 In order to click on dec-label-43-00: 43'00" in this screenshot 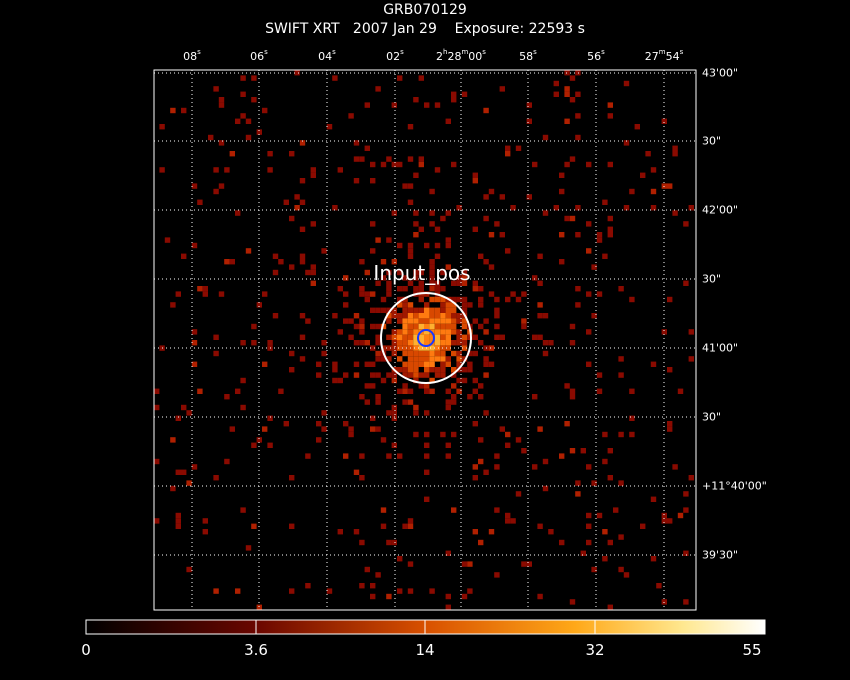, I will do `click(720, 73)`.